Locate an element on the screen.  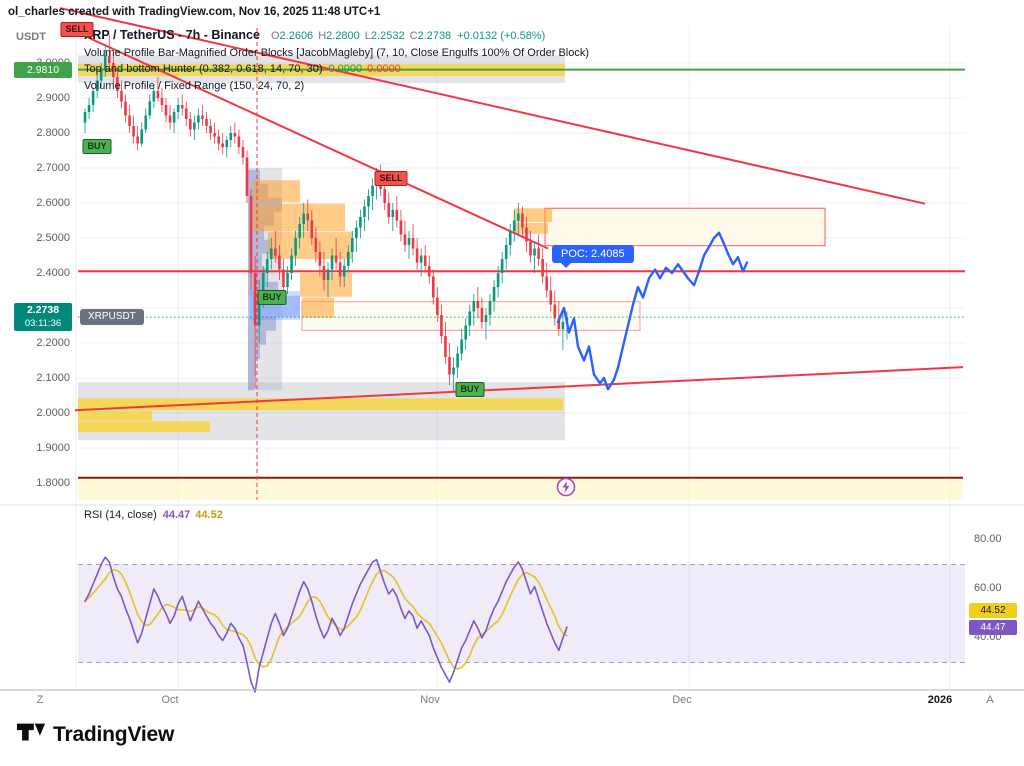
price-axis-label: 2.0000 is located at coordinates (53, 412).